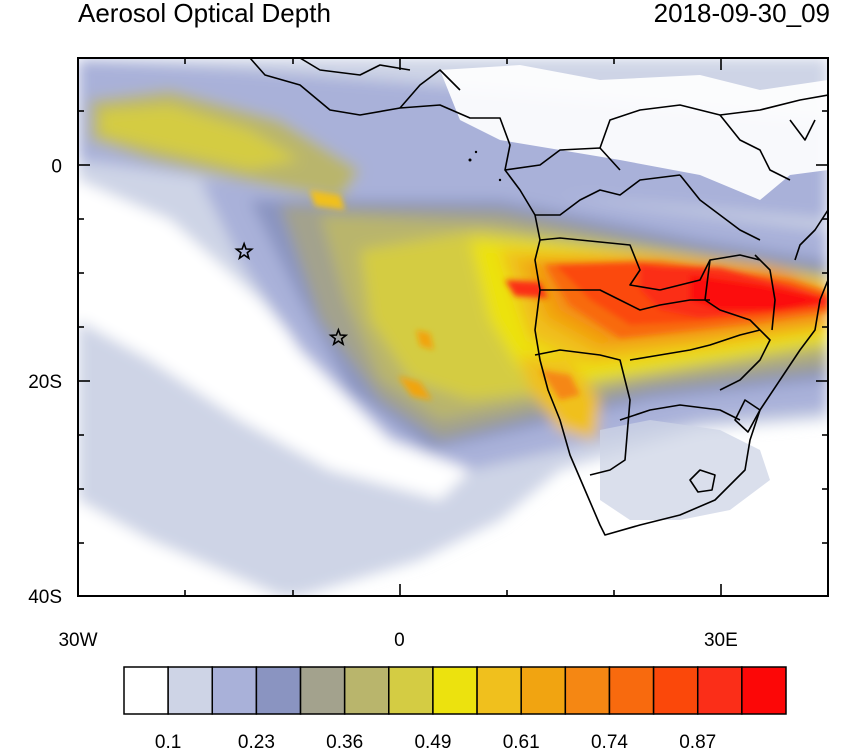 This screenshot has height=750, width=850. I want to click on colorbar-label: 0.61, so click(521, 741).